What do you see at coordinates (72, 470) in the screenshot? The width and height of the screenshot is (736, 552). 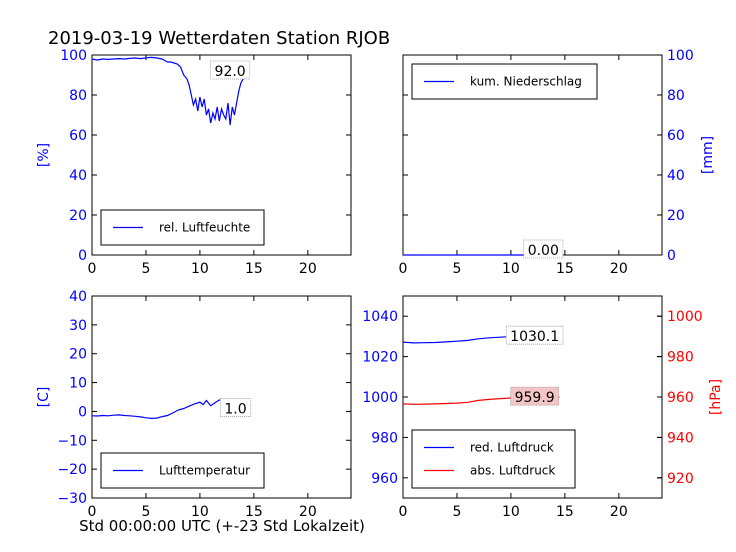 I see `y-tick-label: −20` at bounding box center [72, 470].